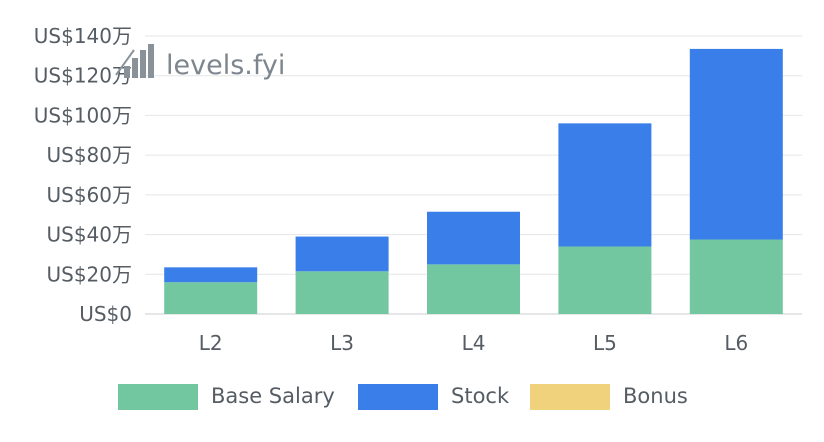  I want to click on y-tick-label: US$40万, so click(89, 235).